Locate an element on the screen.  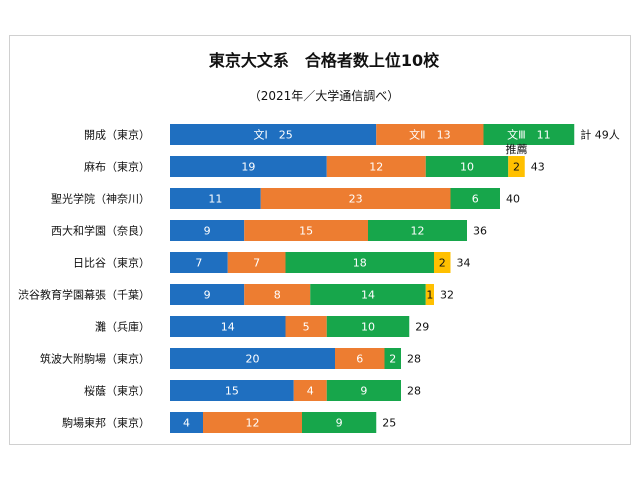
total-label: 43 is located at coordinates (538, 167).